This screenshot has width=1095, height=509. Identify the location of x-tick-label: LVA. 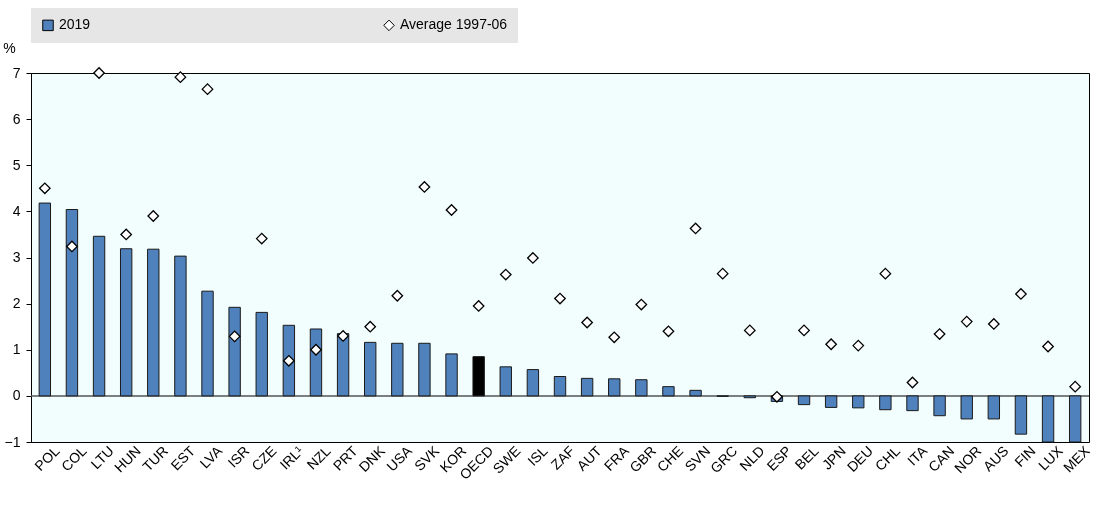
(211, 457).